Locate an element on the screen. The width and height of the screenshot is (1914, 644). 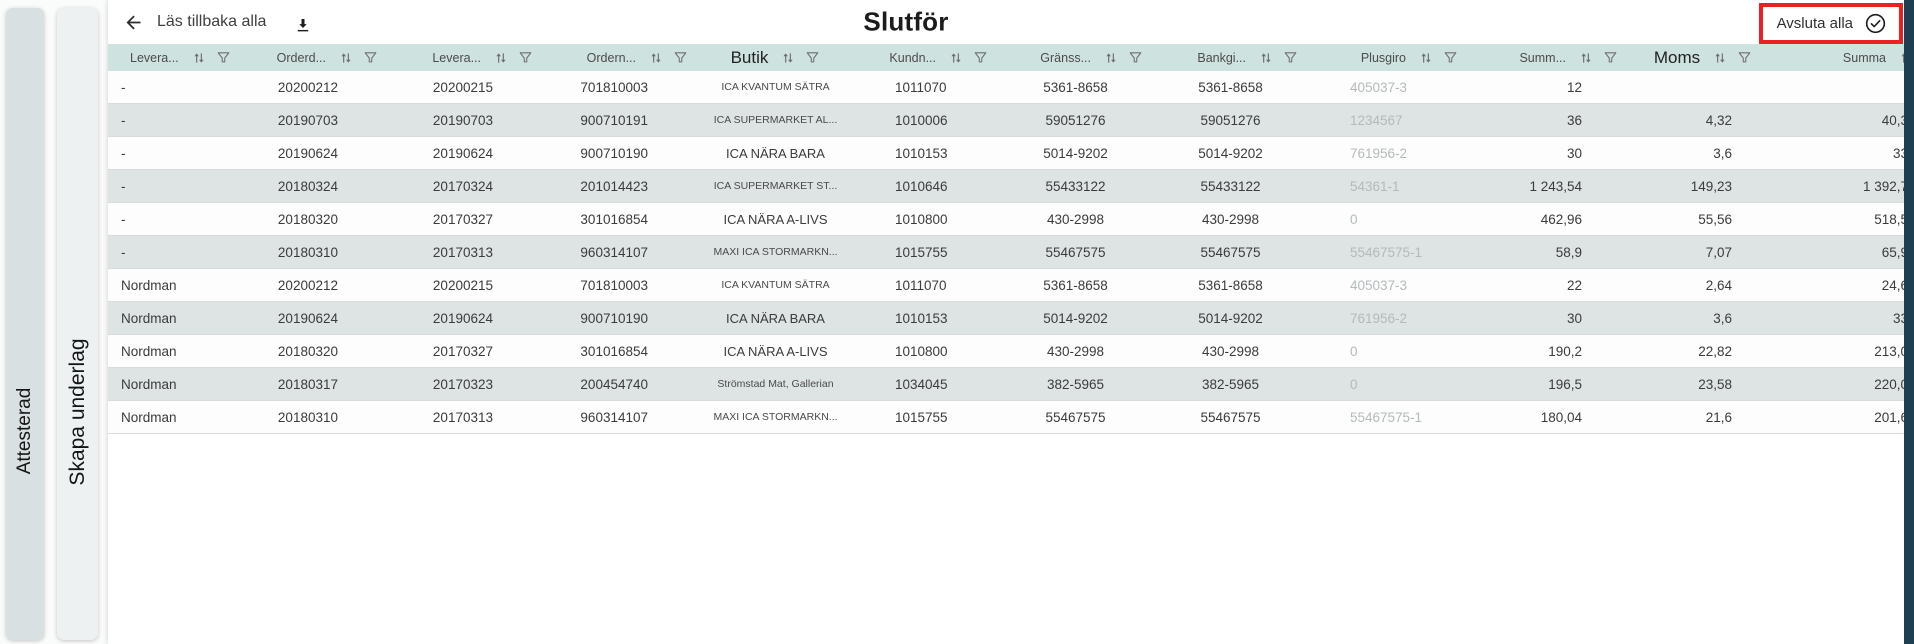
cell: 1010006 is located at coordinates (921, 120).